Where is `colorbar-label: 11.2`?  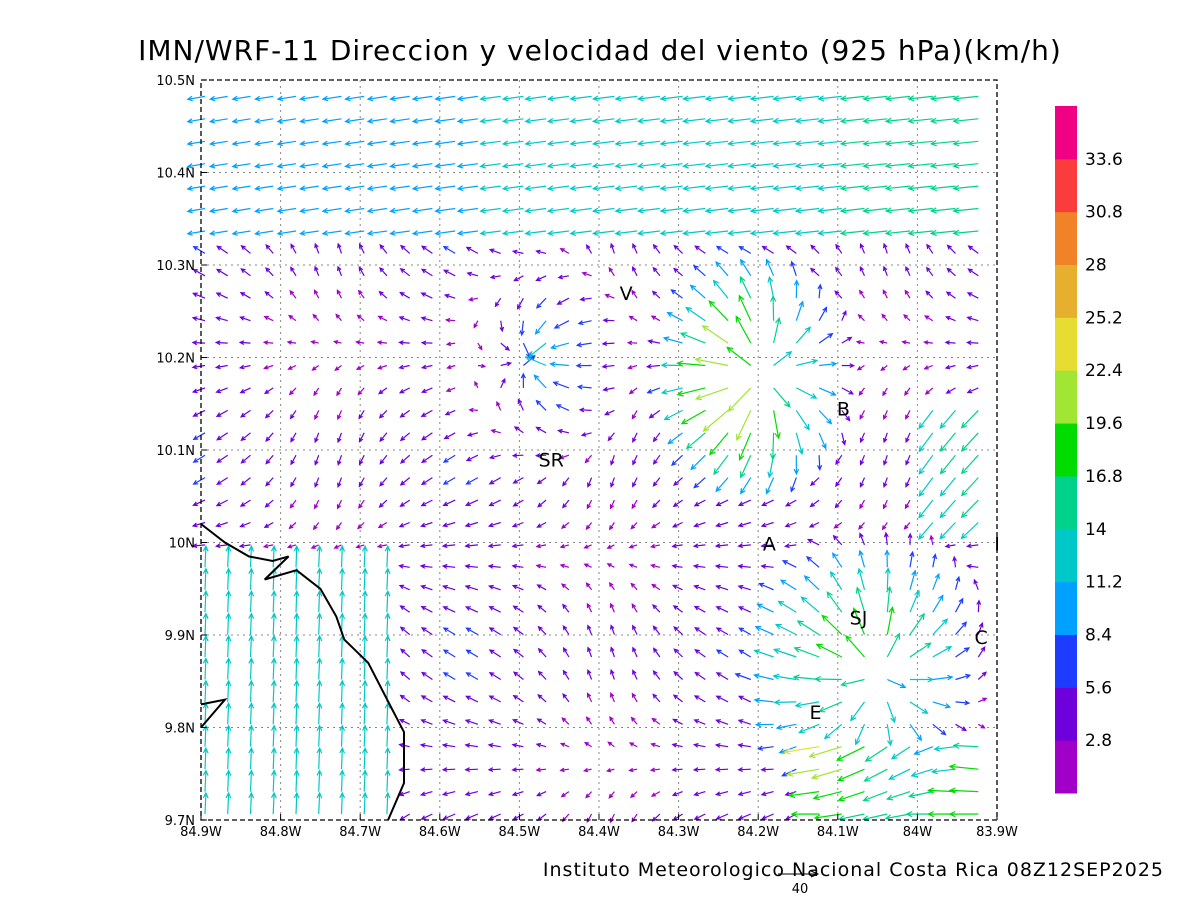 colorbar-label: 11.2 is located at coordinates (1104, 583).